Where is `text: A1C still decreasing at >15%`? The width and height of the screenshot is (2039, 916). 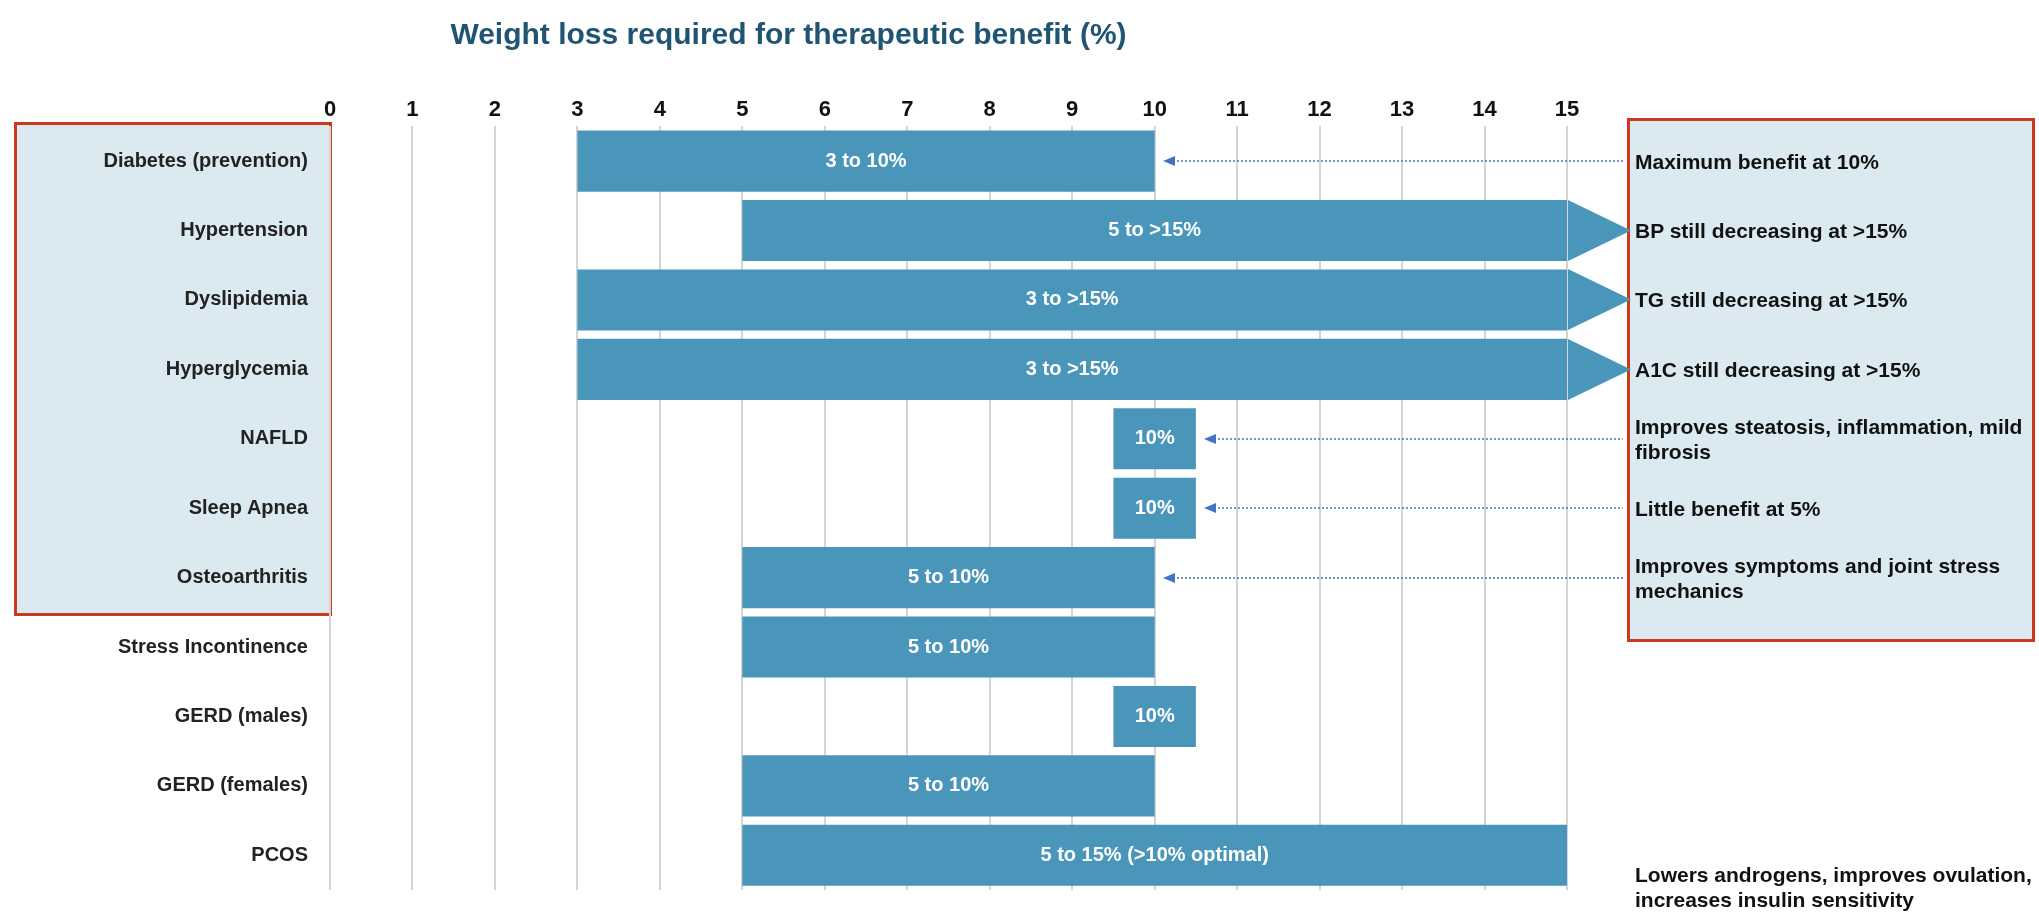
text: A1C still decreasing at >15% is located at coordinates (1778, 369).